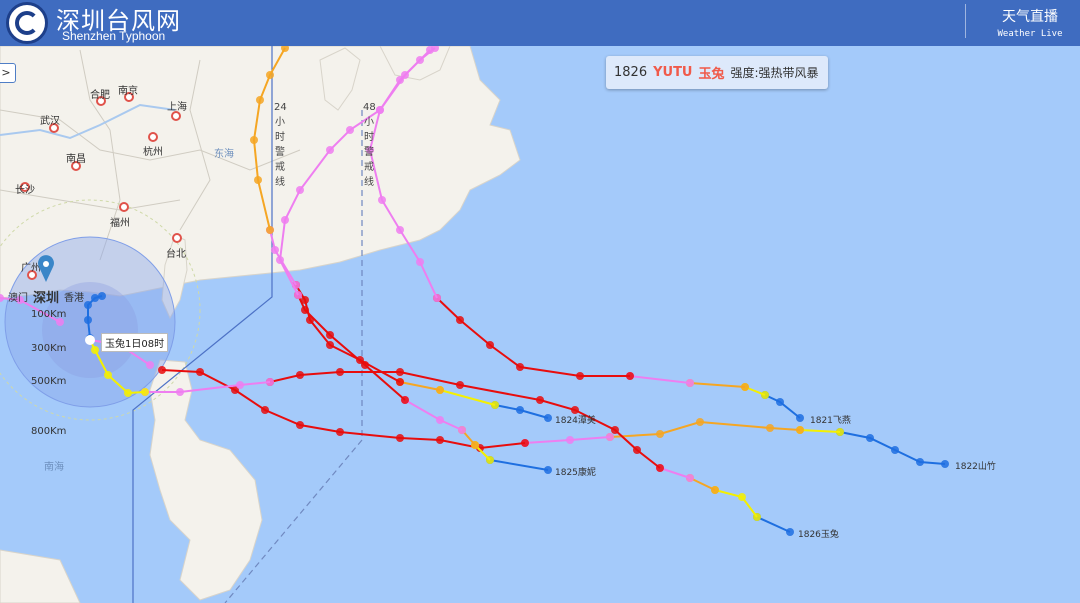 The height and width of the screenshot is (603, 1080). What do you see at coordinates (830, 421) in the screenshot?
I see `typhoon-label: 1821飞燕` at bounding box center [830, 421].